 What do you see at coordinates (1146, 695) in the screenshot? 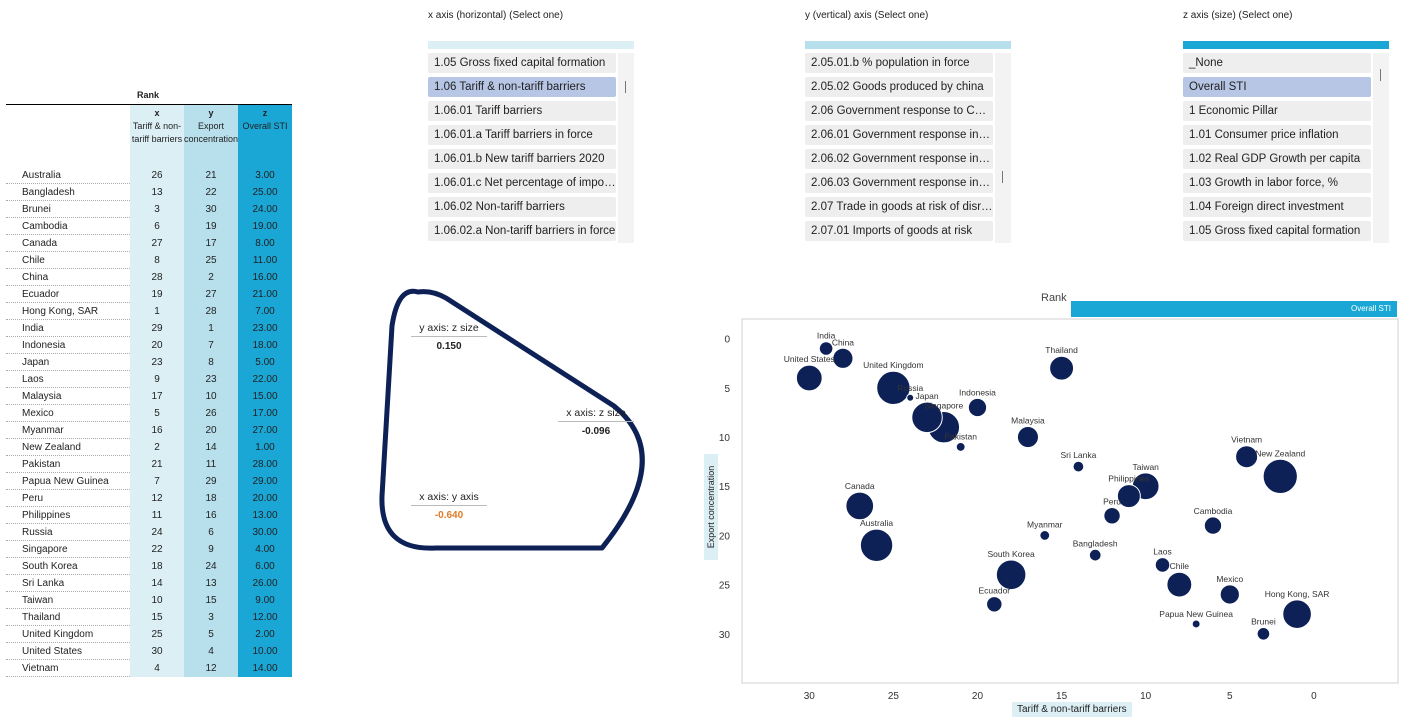
I see `x-tick-label: 10` at bounding box center [1146, 695].